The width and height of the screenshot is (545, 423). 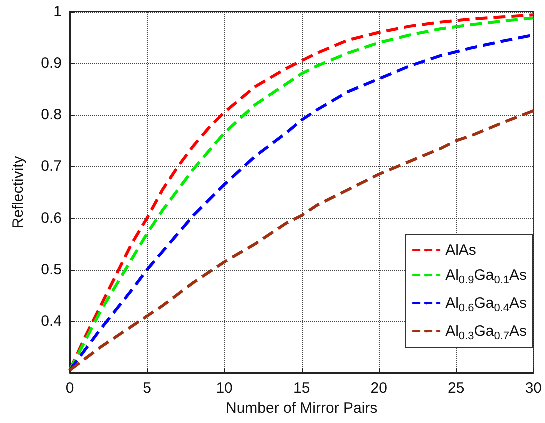 What do you see at coordinates (51, 115) in the screenshot?
I see `y-tick-label: 0.8` at bounding box center [51, 115].